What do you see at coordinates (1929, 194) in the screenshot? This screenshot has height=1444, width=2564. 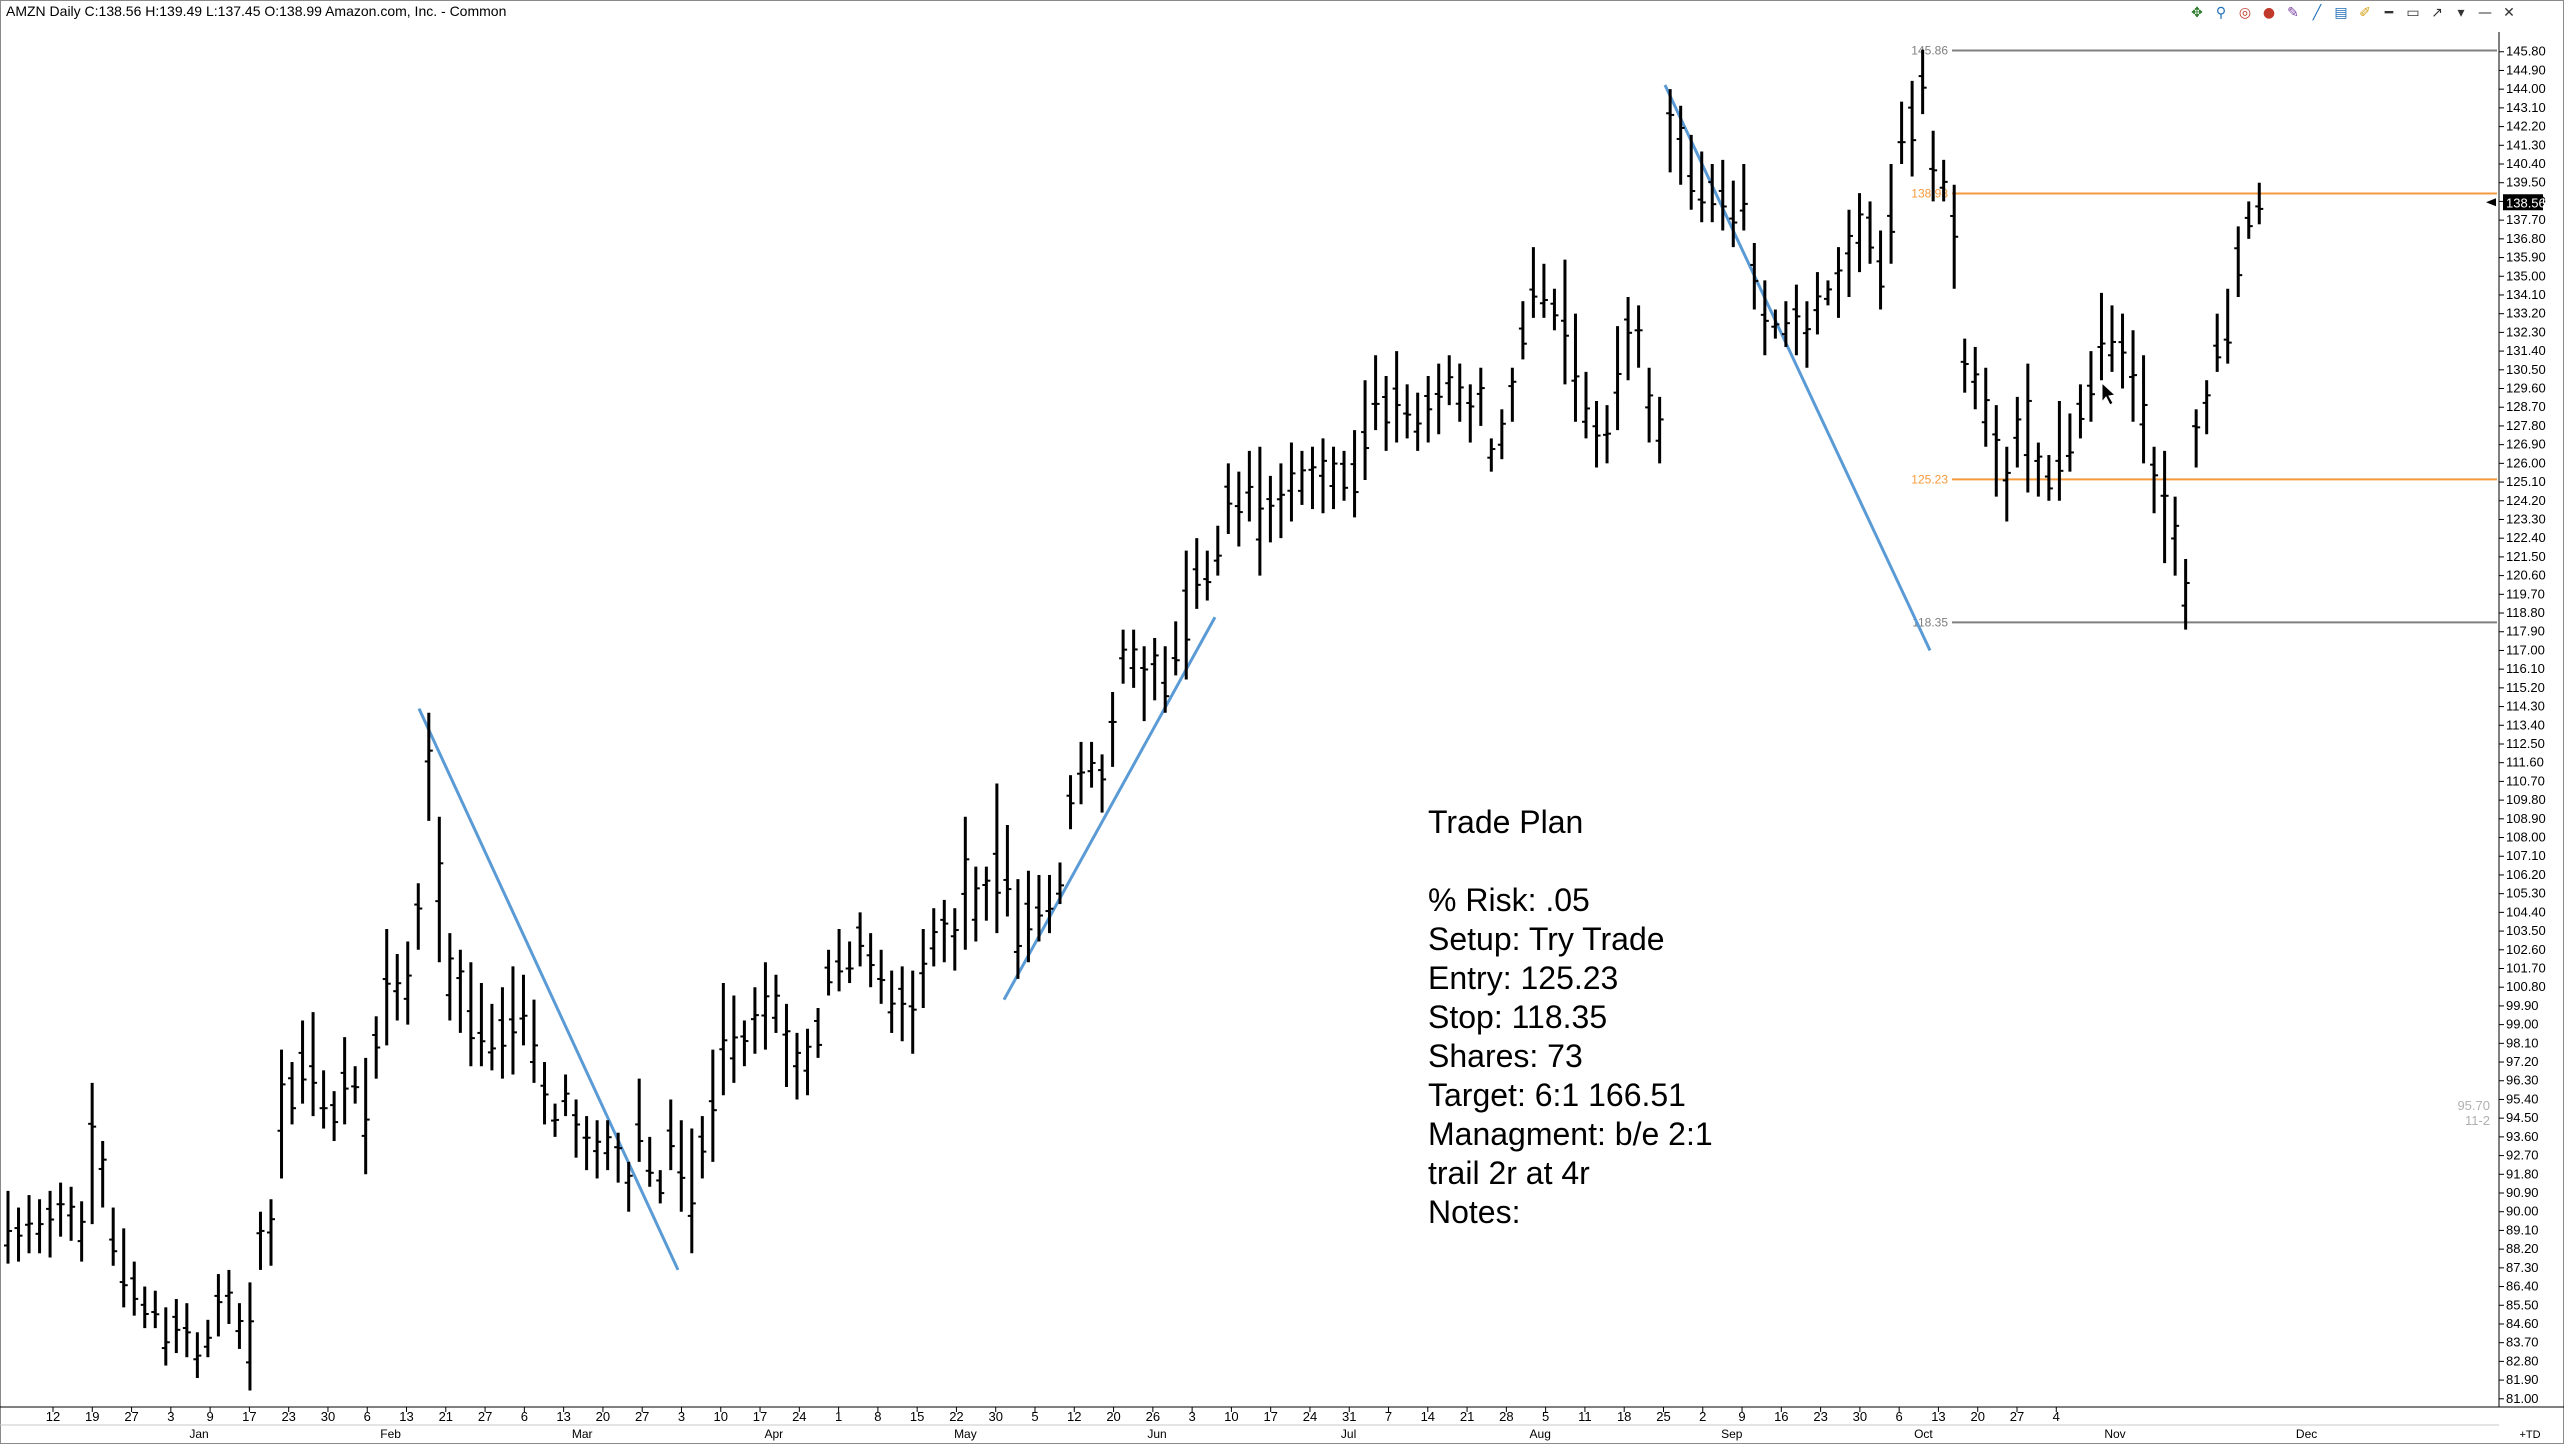 I see `horizontal-level-label: 138.98` at bounding box center [1929, 194].